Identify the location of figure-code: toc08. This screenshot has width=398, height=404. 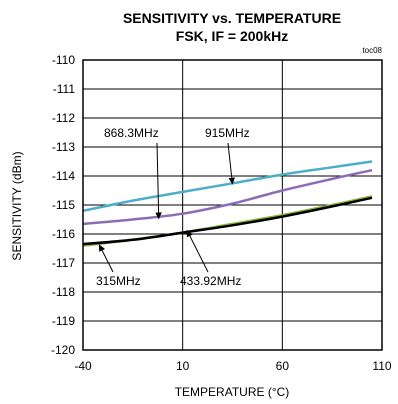
(372, 50).